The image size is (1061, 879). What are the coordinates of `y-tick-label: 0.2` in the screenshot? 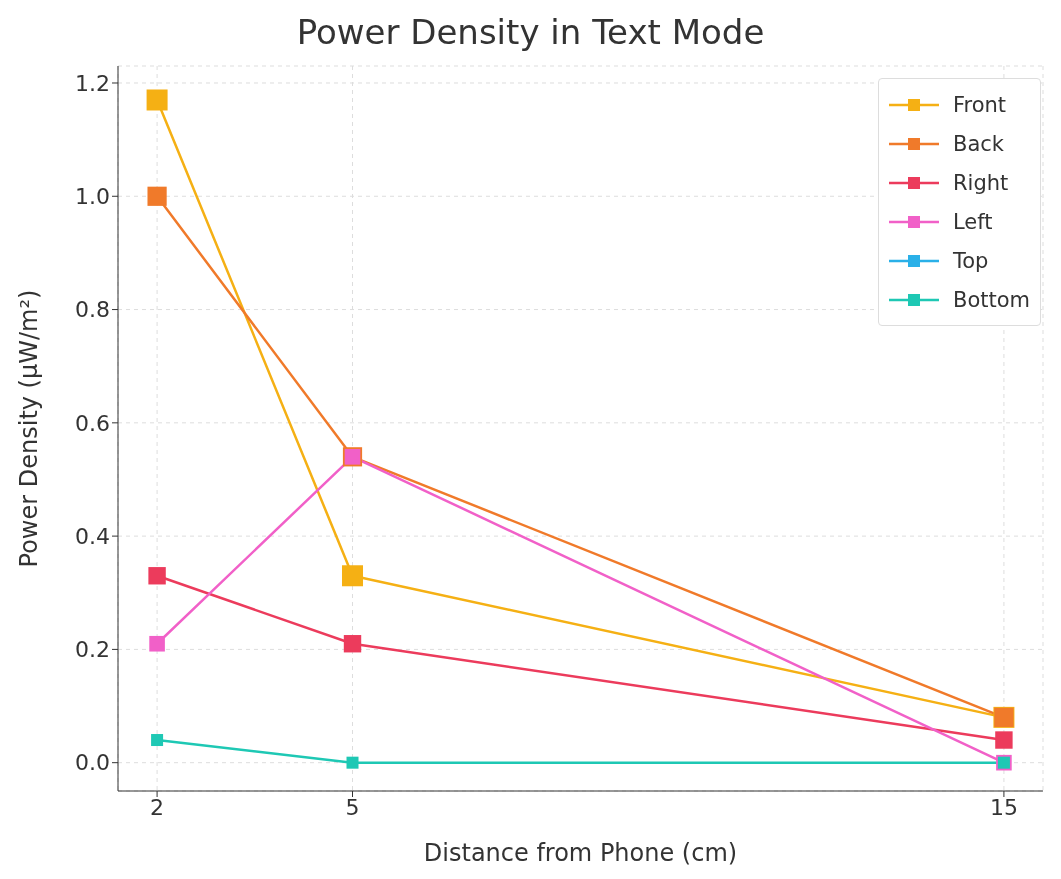 It's located at (92, 650).